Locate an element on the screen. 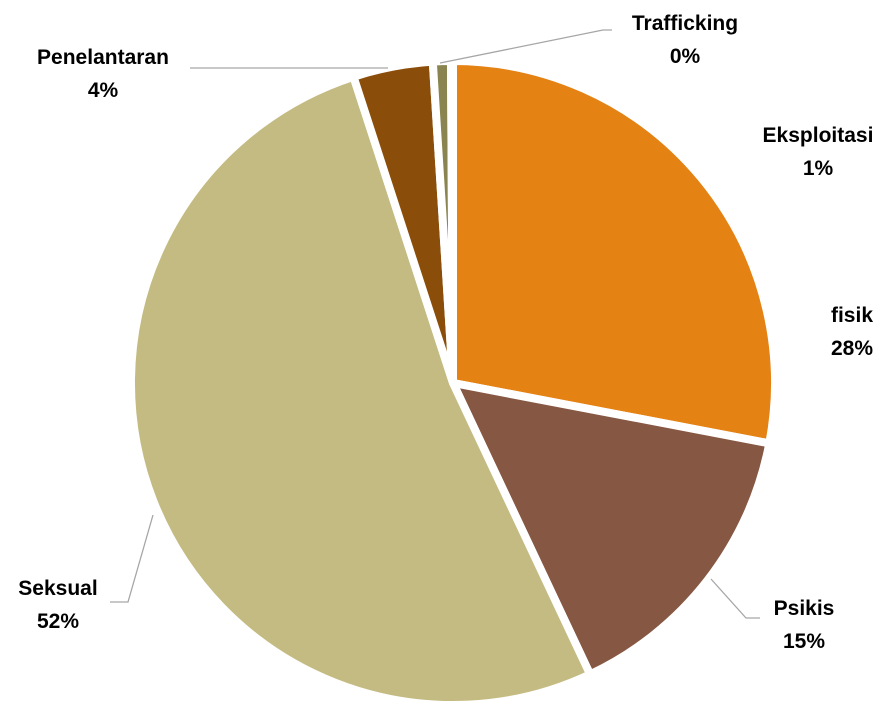  data-label-percent-trafficking: 0% is located at coordinates (685, 56).